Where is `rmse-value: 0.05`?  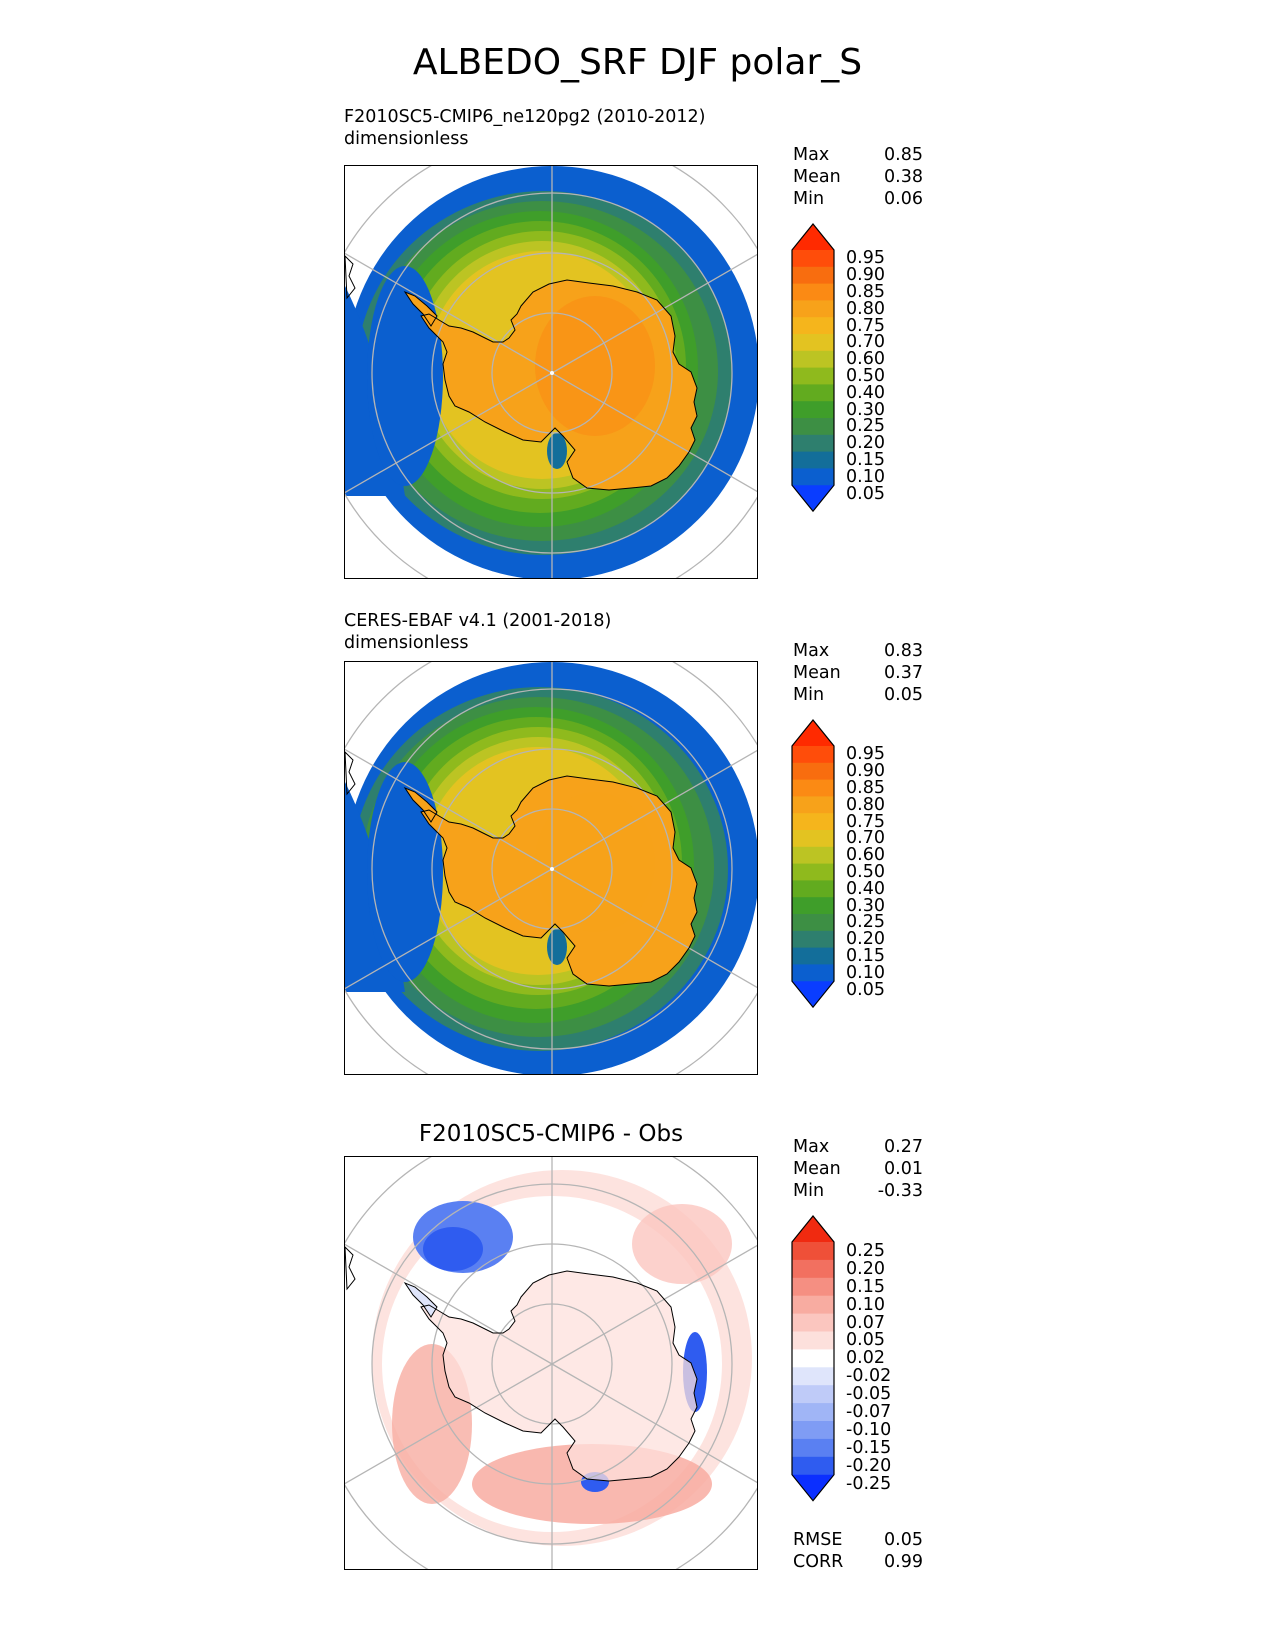
rmse-value: 0.05 is located at coordinates (903, 1540).